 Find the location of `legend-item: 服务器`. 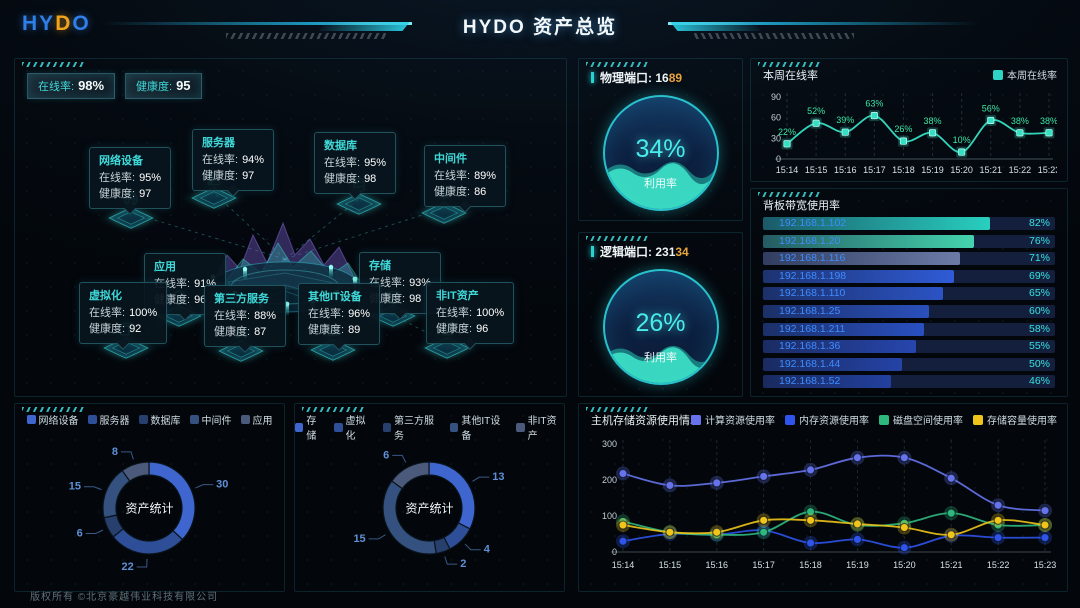

legend-item: 服务器 is located at coordinates (108, 419).